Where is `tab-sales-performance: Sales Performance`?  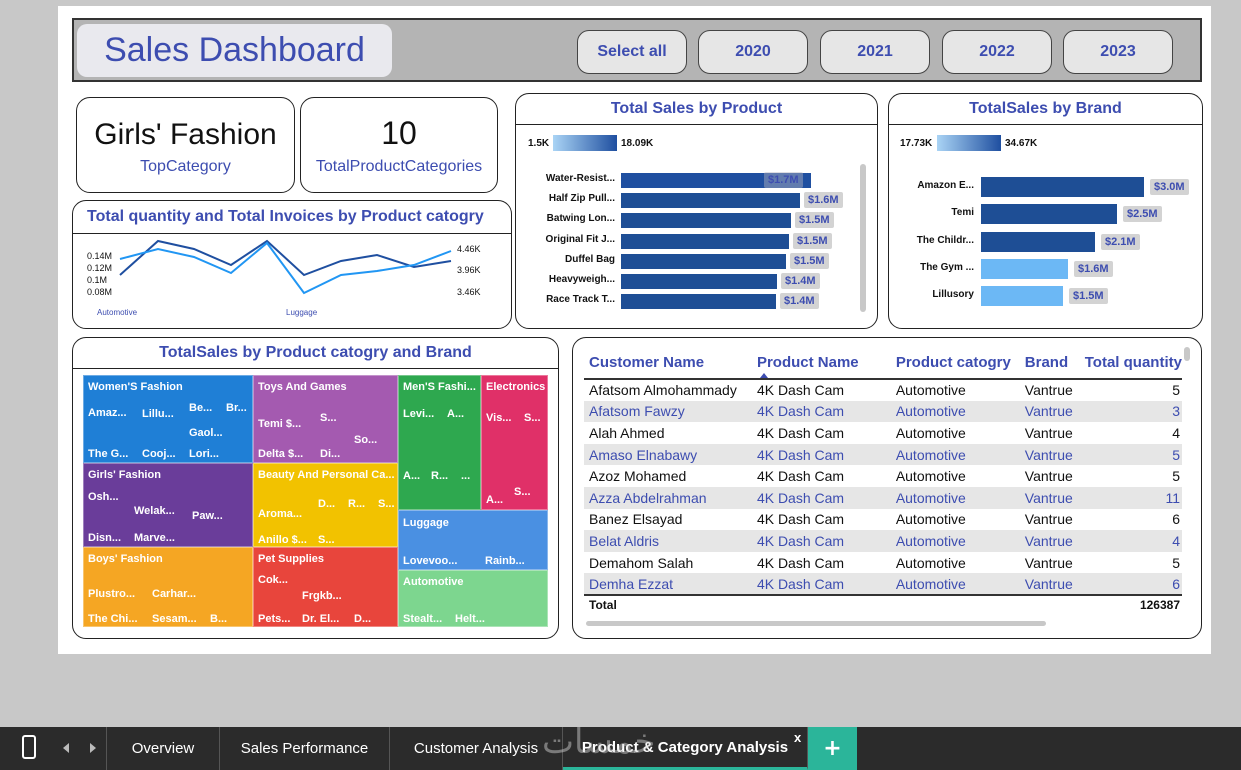
tab-sales-performance: Sales Performance is located at coordinates (305, 748).